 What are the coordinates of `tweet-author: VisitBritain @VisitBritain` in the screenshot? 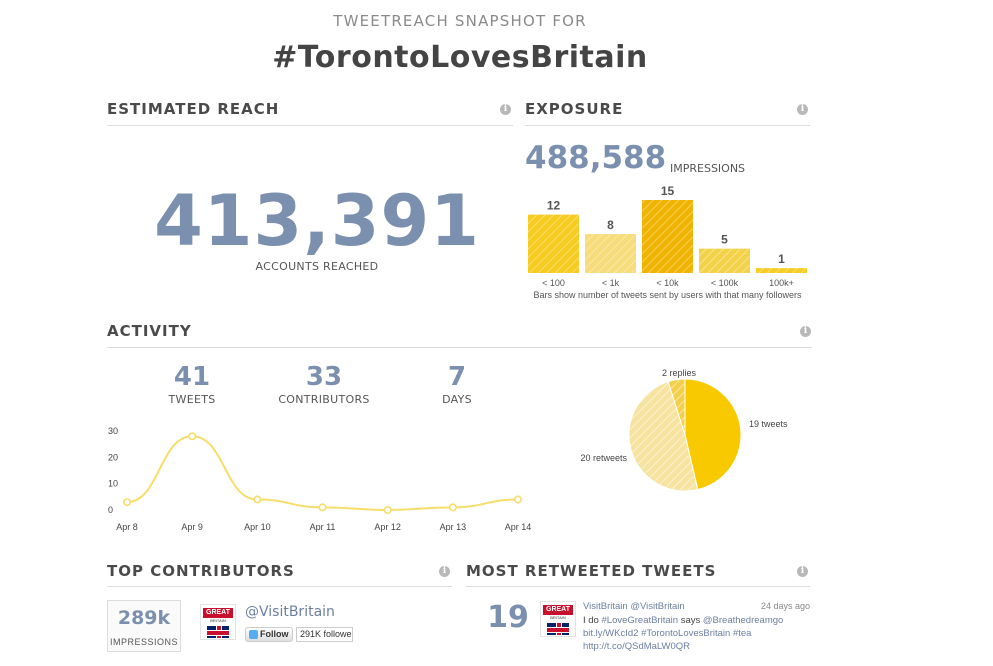 It's located at (634, 606).